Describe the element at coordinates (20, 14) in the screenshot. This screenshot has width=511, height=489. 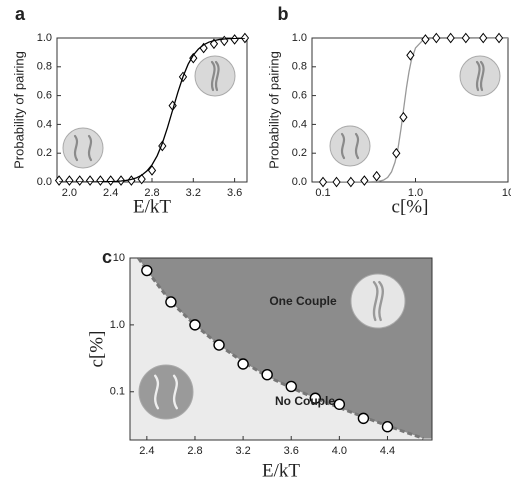
I see `panel-label: a` at that location.